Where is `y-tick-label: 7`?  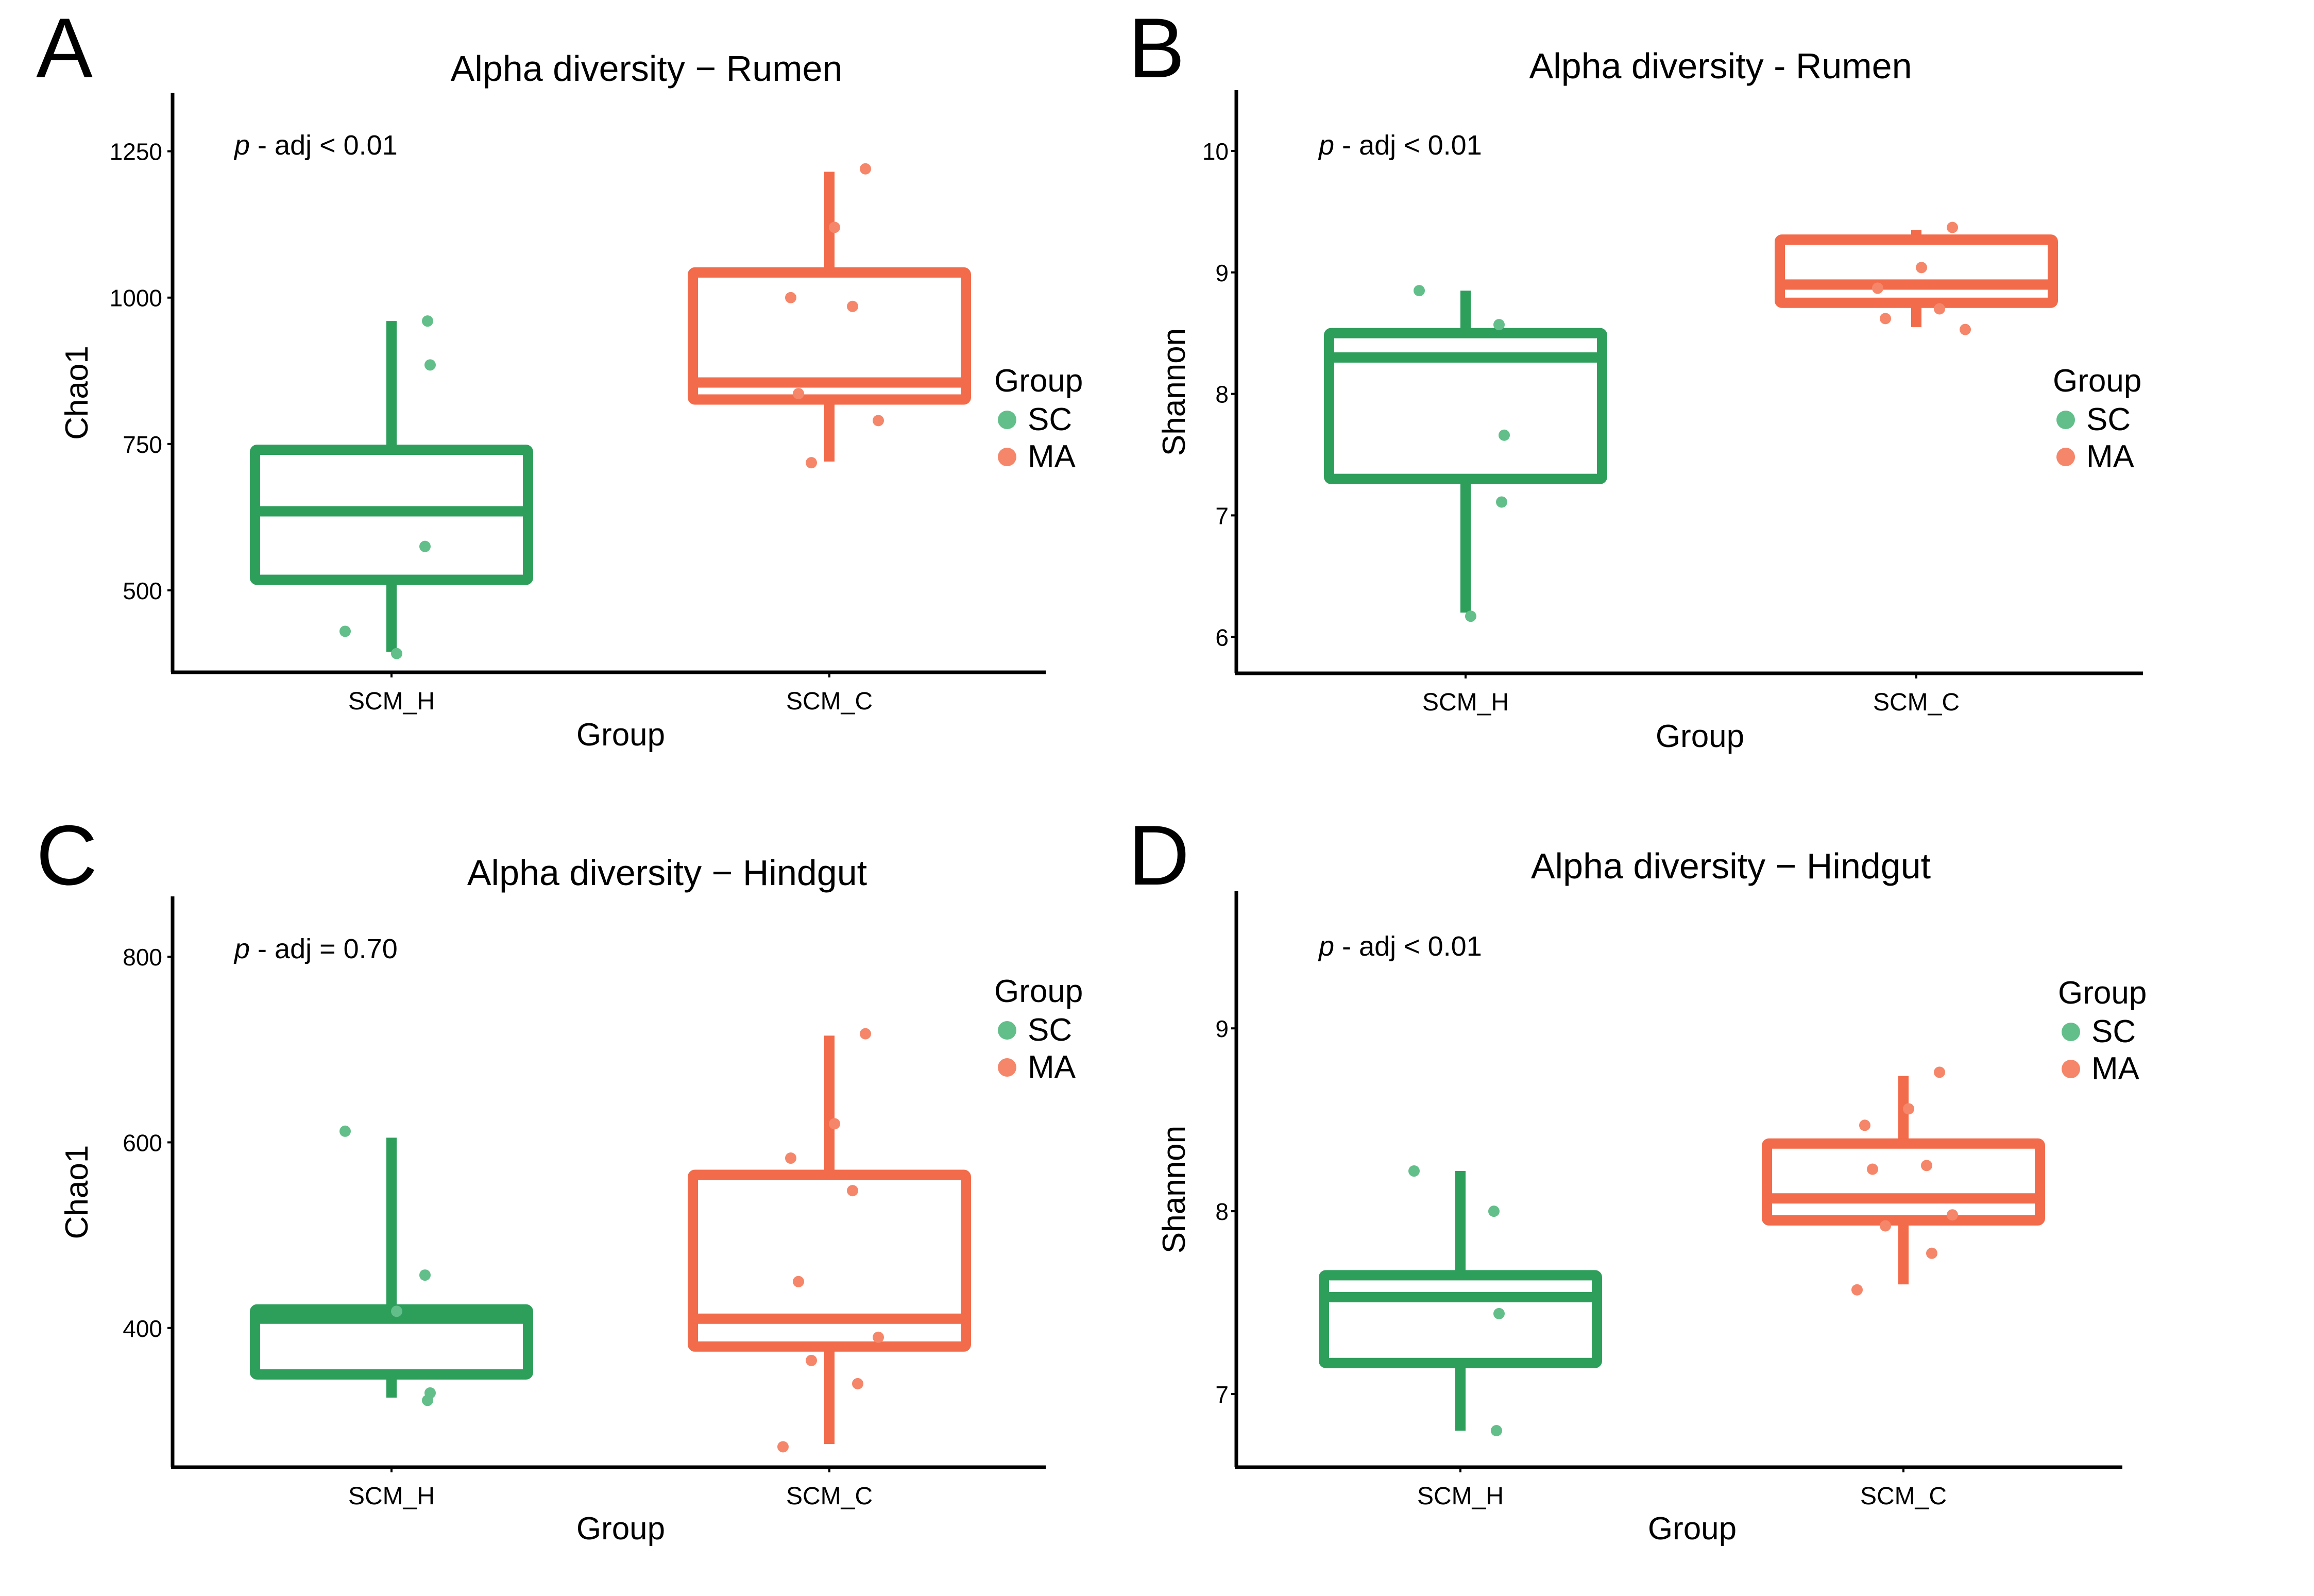
y-tick-label: 7 is located at coordinates (1222, 1394).